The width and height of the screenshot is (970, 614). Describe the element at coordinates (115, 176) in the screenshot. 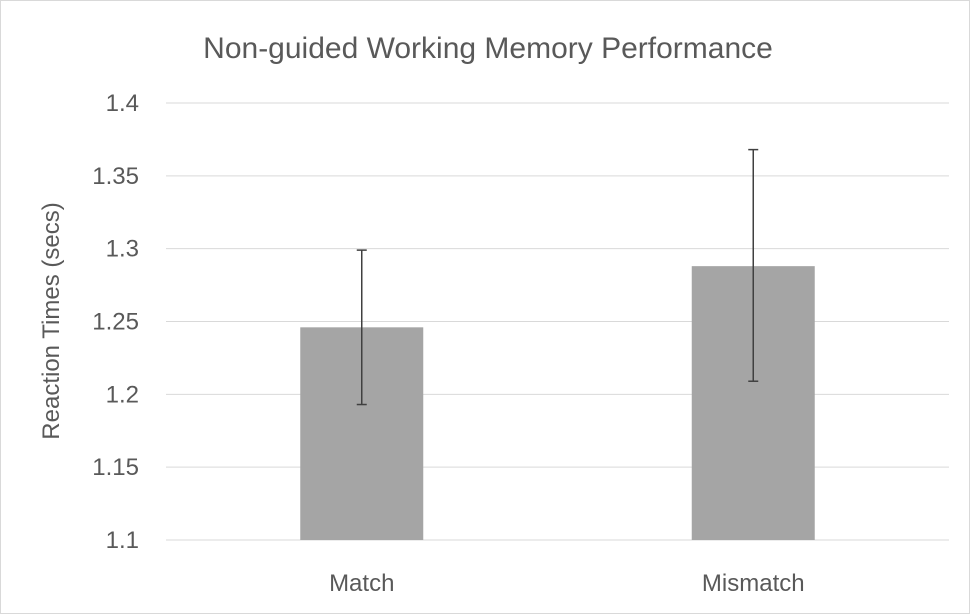

I see `y-tick-label: 1.35` at that location.